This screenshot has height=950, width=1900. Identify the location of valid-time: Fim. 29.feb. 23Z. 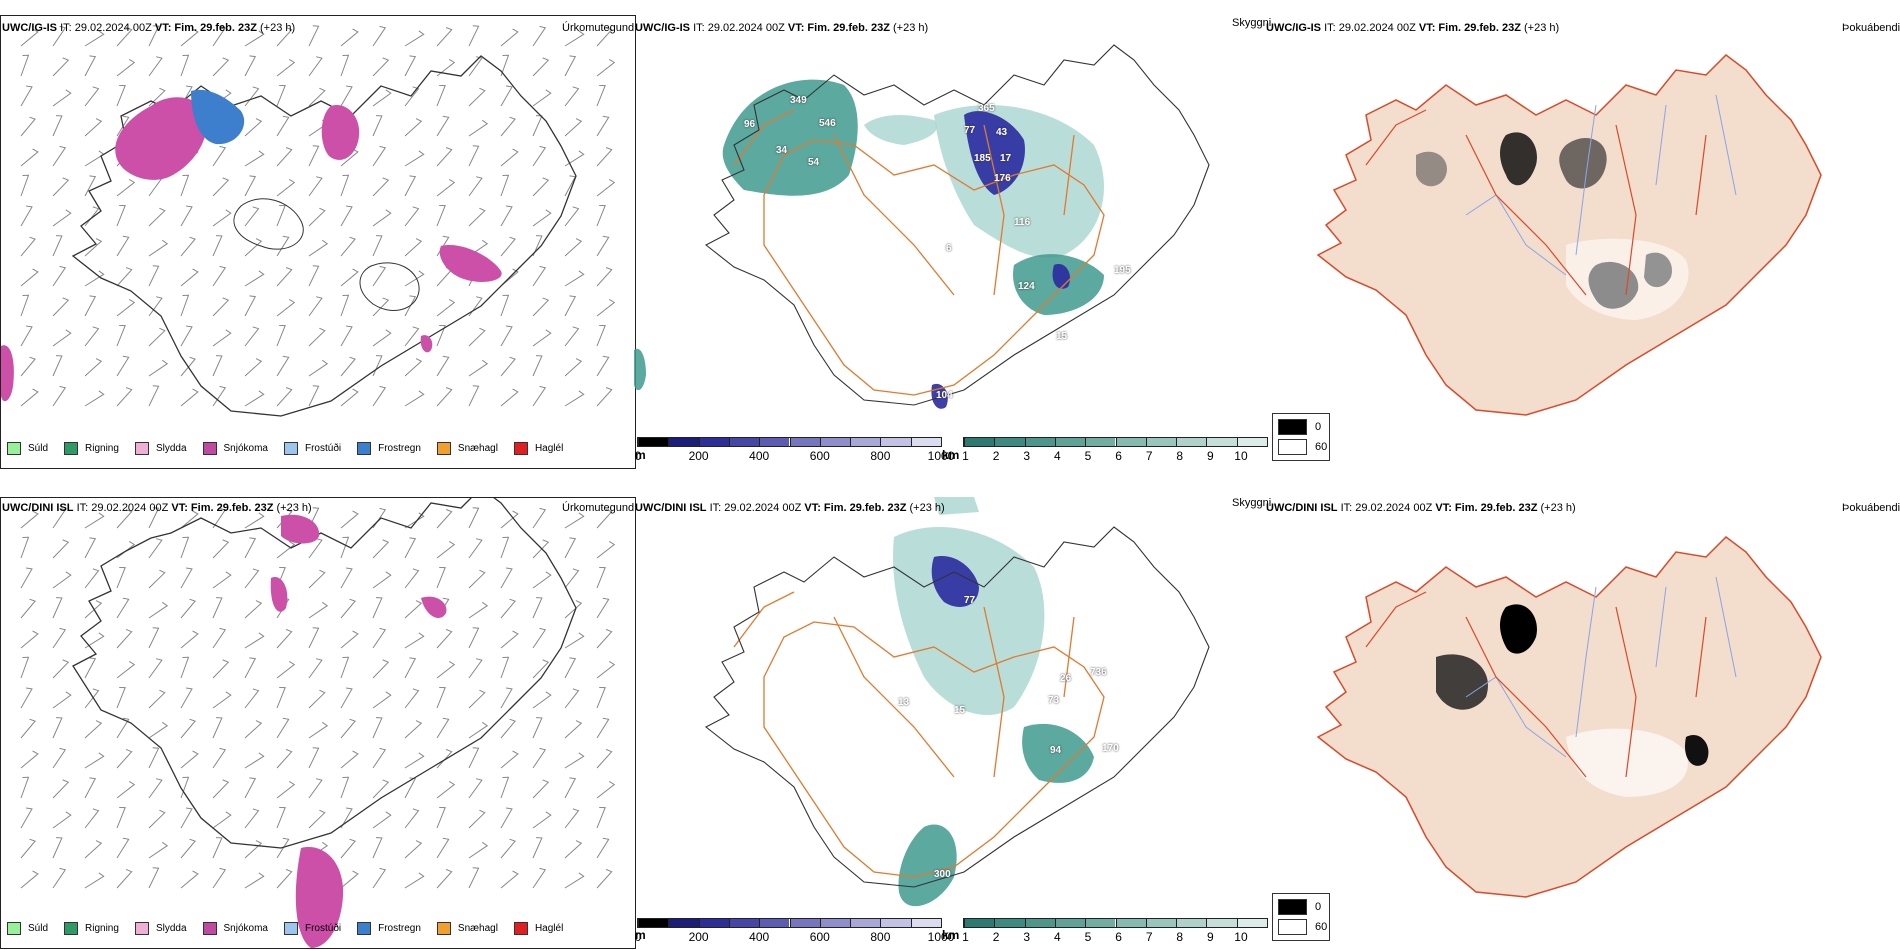
(1479, 28).